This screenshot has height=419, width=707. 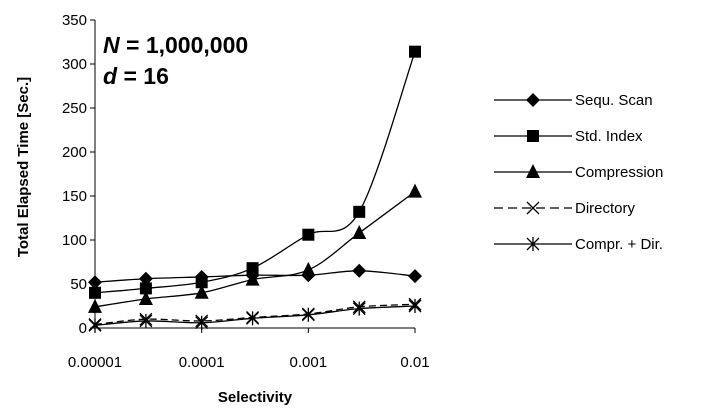 I want to click on annotation-d: d = 16, so click(x=136, y=76).